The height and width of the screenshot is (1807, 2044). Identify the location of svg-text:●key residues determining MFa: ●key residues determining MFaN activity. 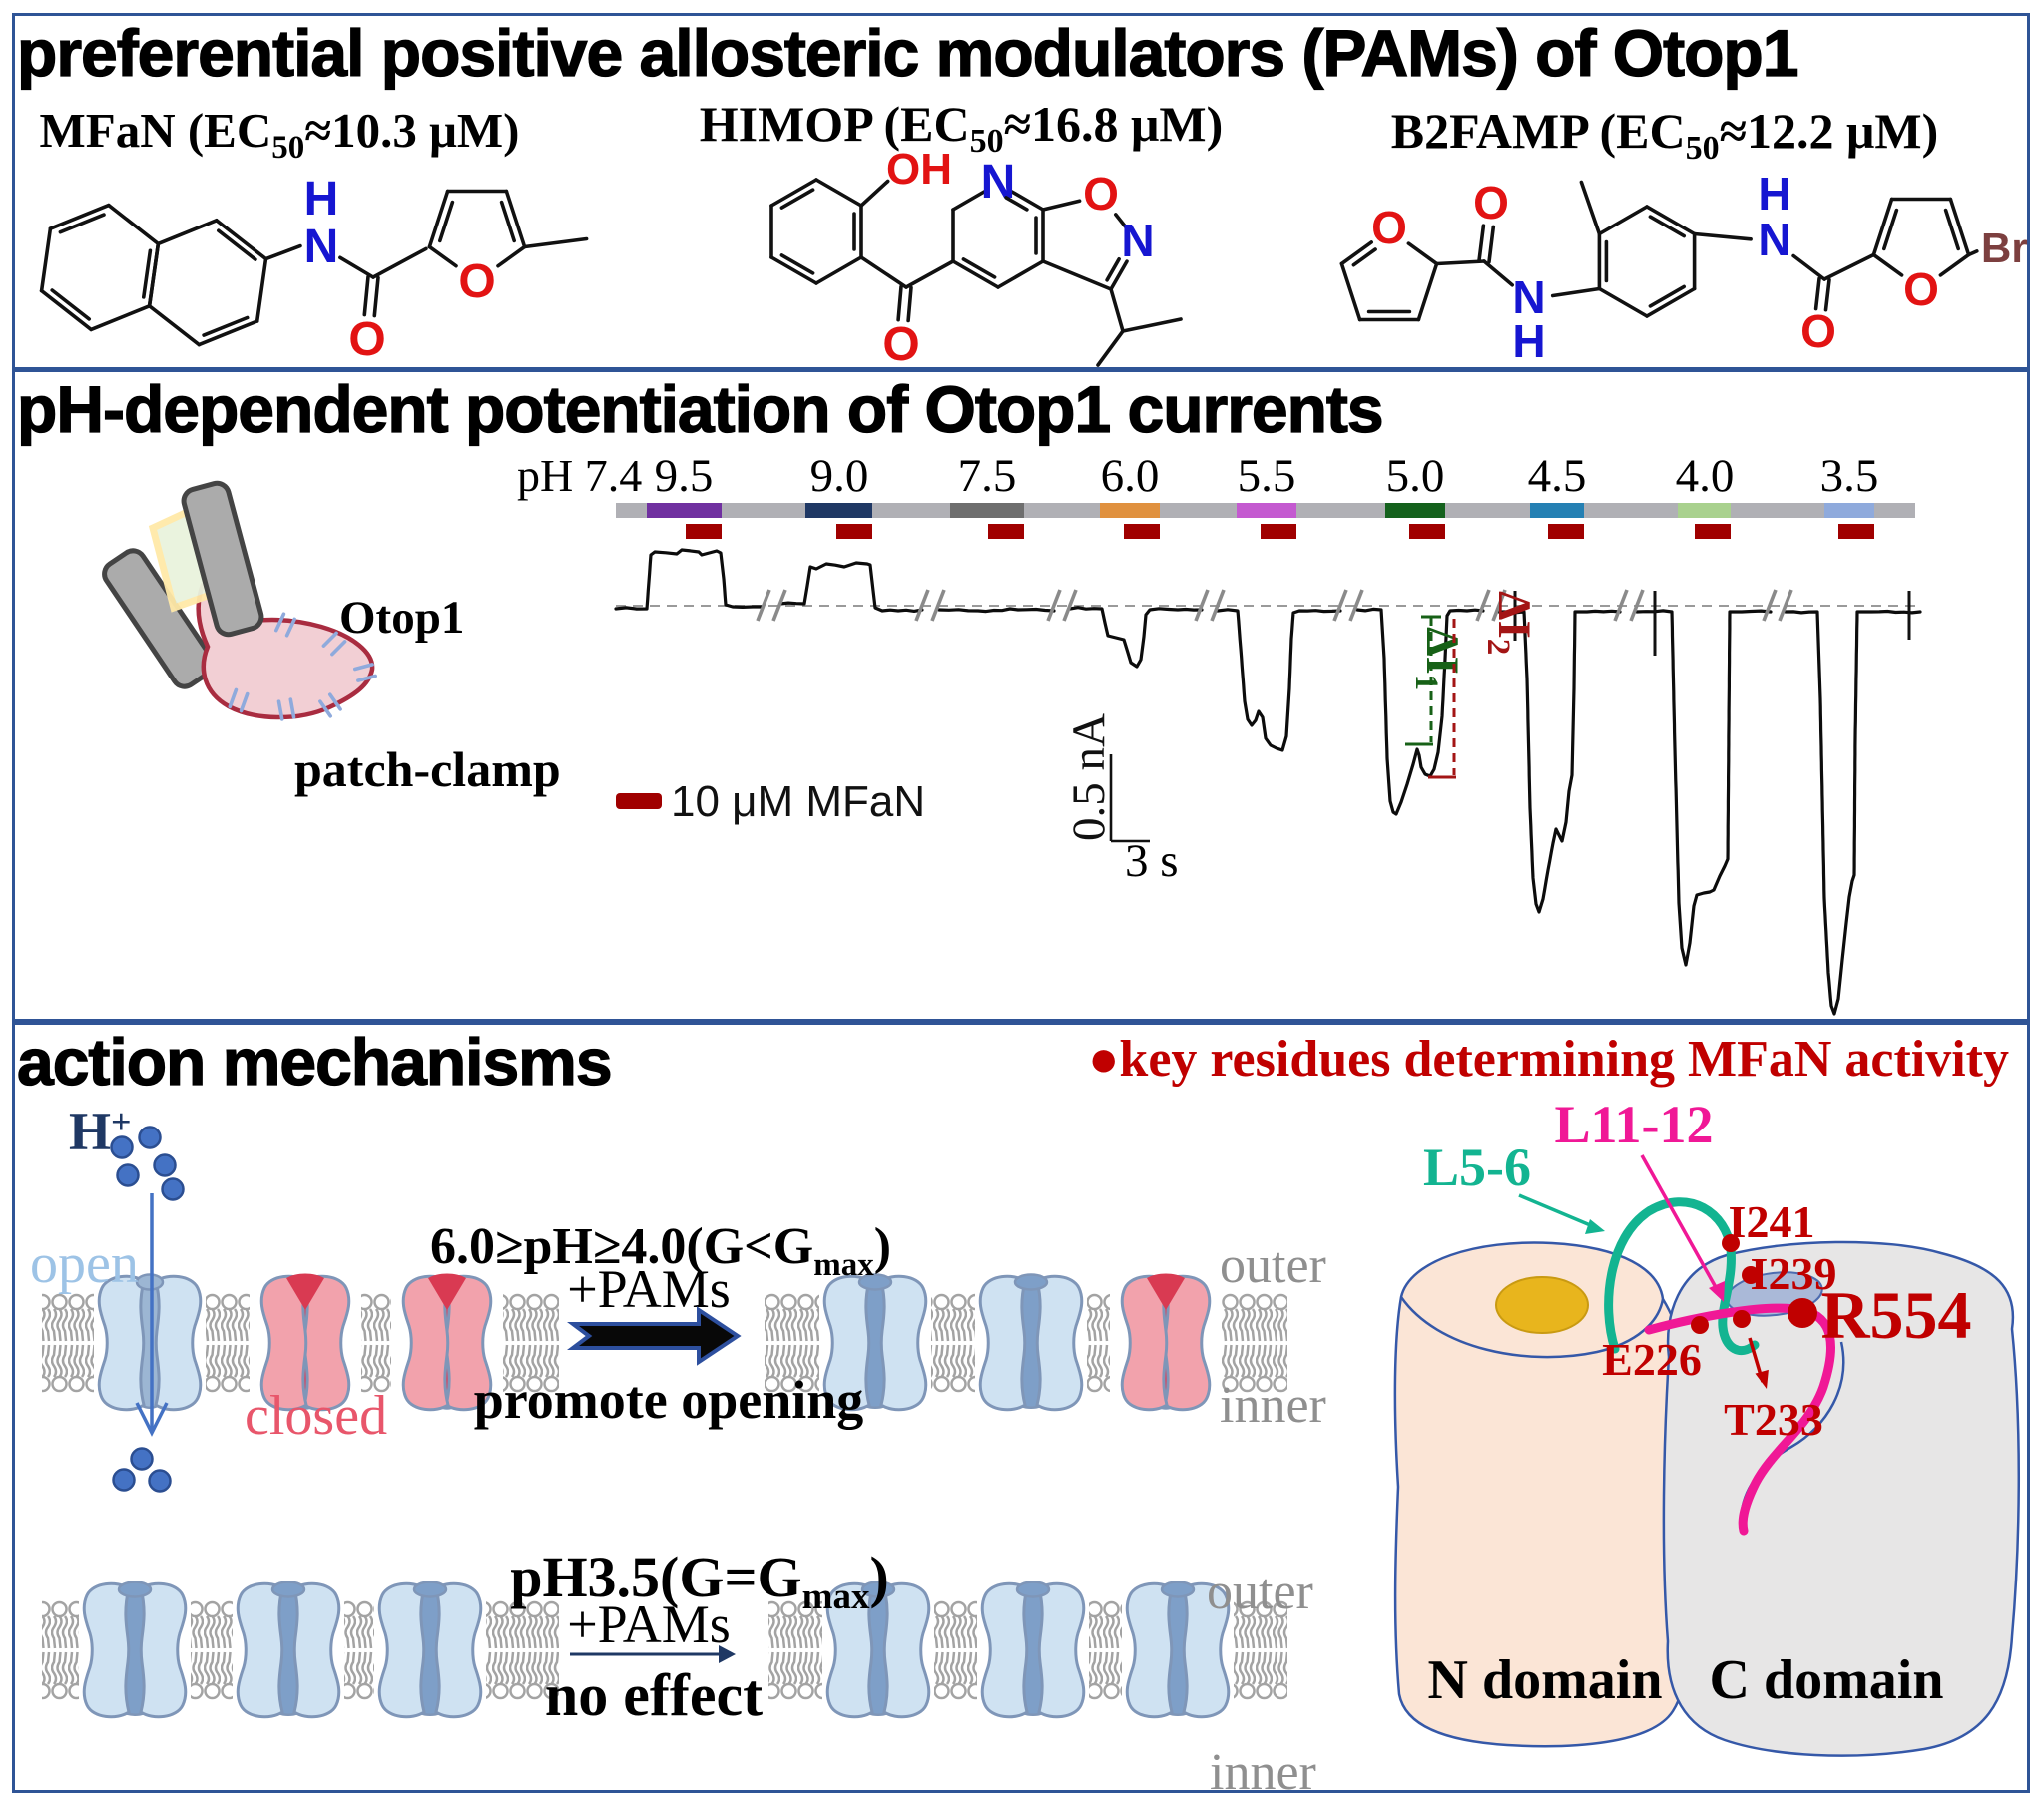
(1548, 1059).